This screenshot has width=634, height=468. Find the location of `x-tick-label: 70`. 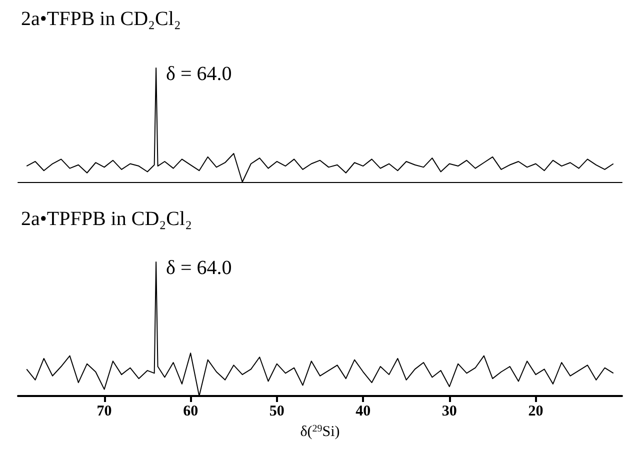

x-tick-label: 70 is located at coordinates (104, 412).